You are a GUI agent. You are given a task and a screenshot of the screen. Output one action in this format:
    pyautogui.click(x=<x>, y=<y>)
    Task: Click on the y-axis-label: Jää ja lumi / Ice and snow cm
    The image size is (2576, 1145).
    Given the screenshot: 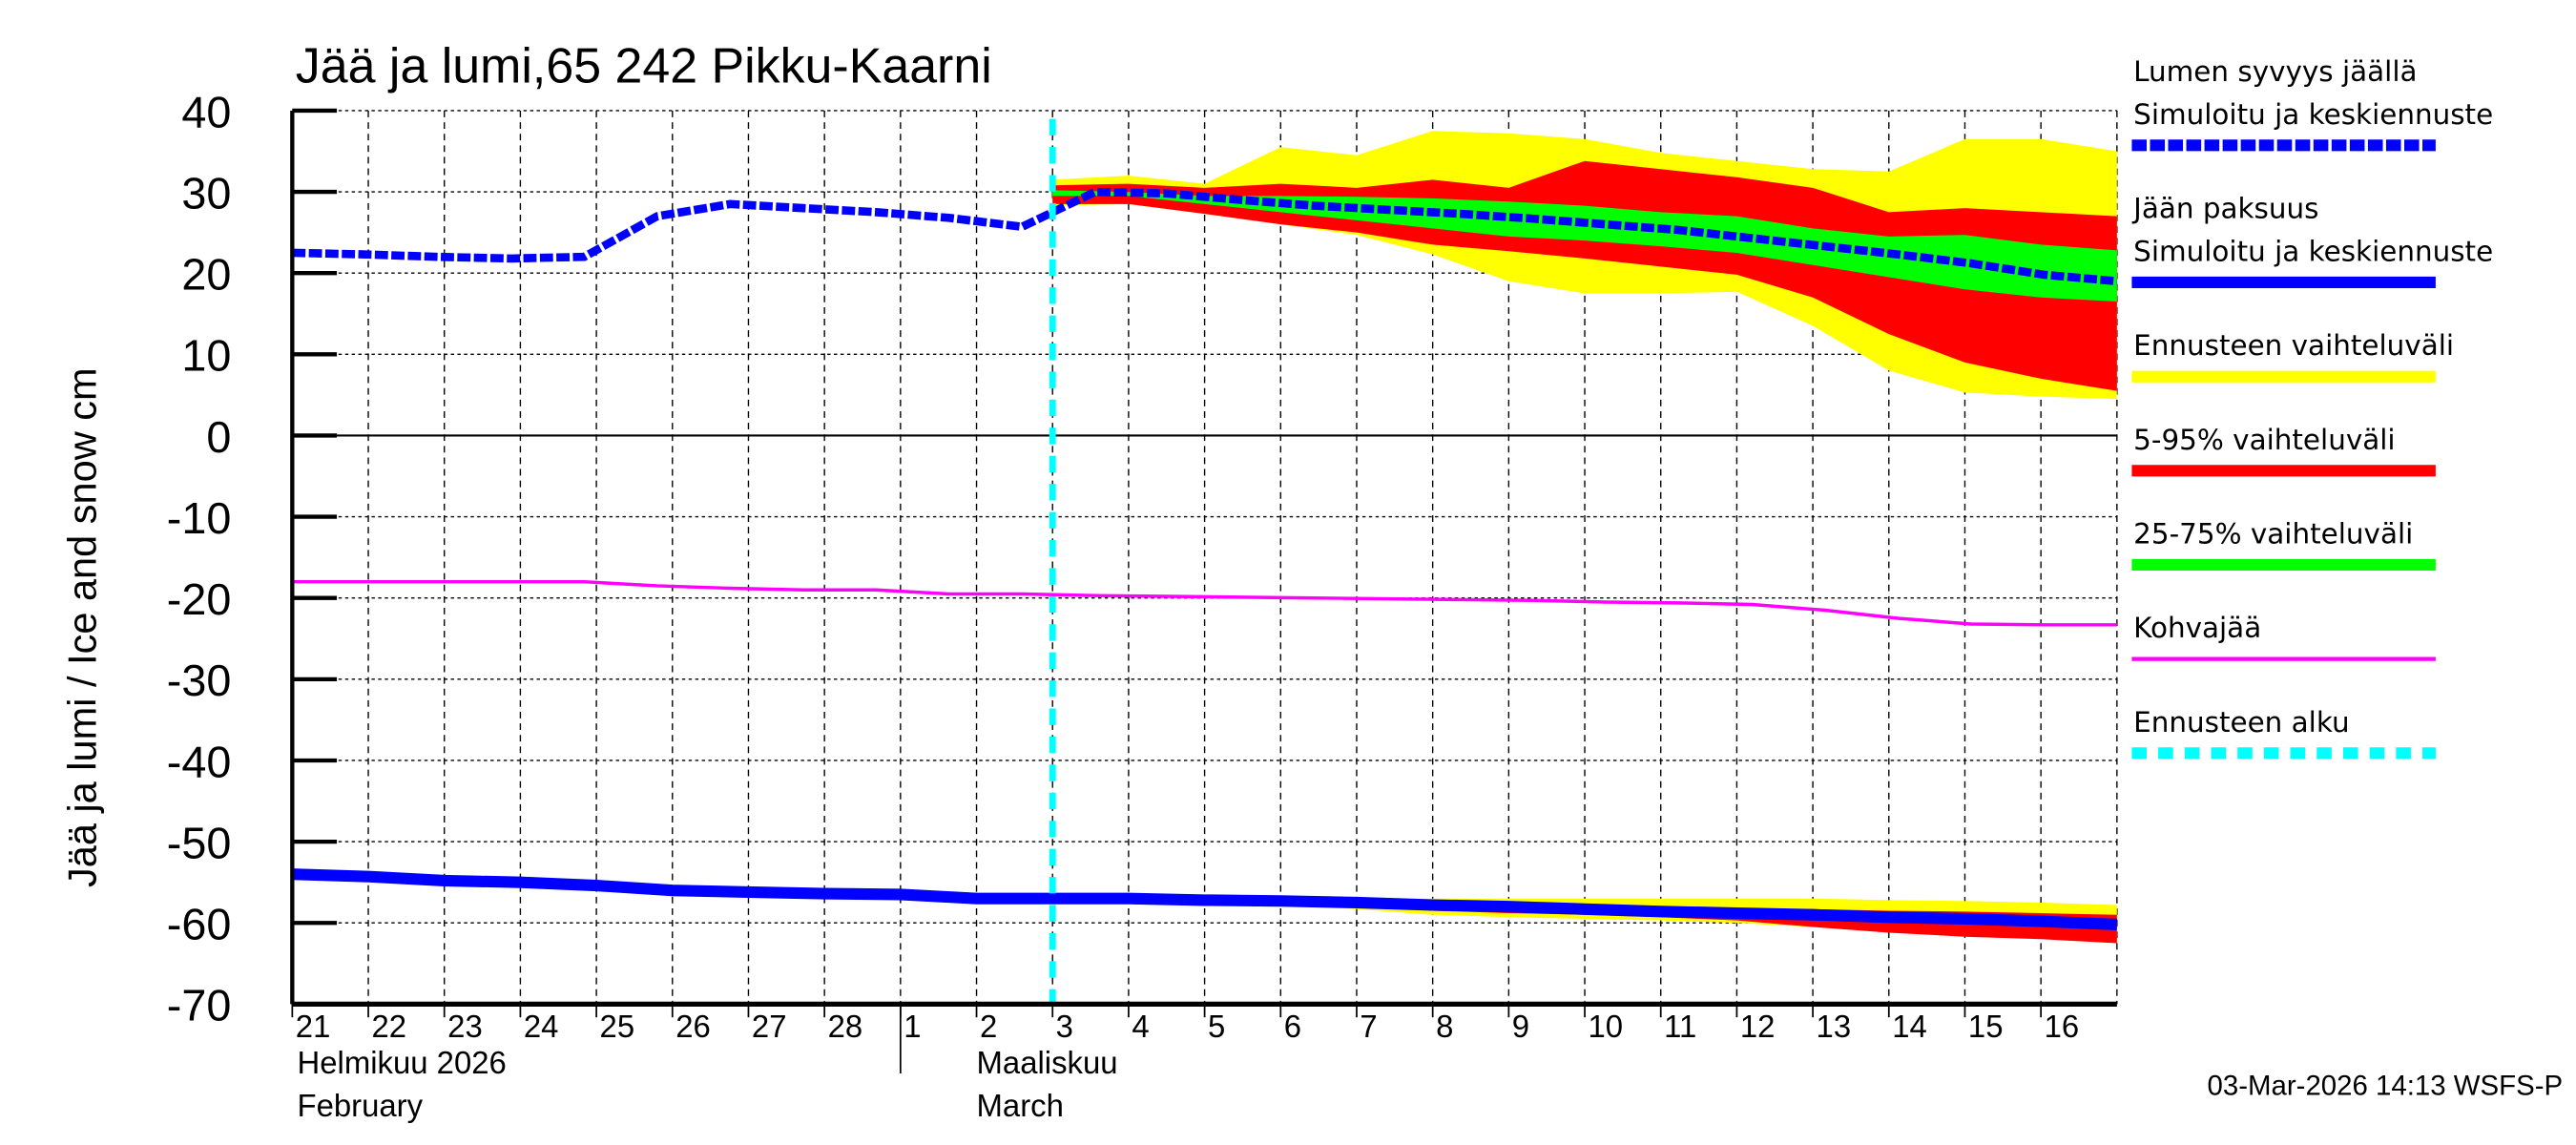 What is the action you would take?
    pyautogui.click(x=81, y=627)
    